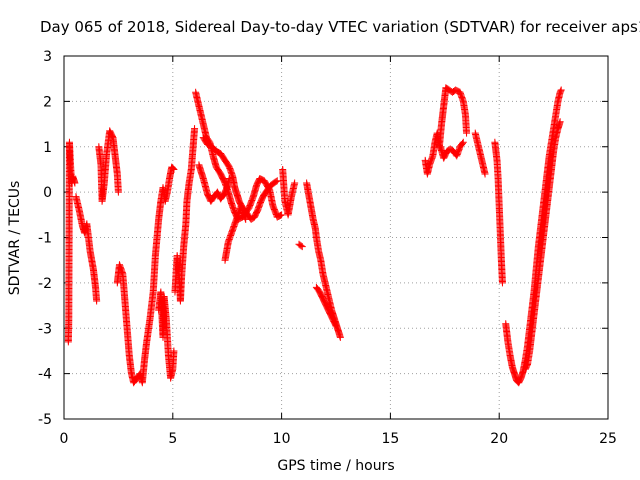 The height and width of the screenshot is (480, 640). What do you see at coordinates (45, 329) in the screenshot?
I see `y-tick-label: -3` at bounding box center [45, 329].